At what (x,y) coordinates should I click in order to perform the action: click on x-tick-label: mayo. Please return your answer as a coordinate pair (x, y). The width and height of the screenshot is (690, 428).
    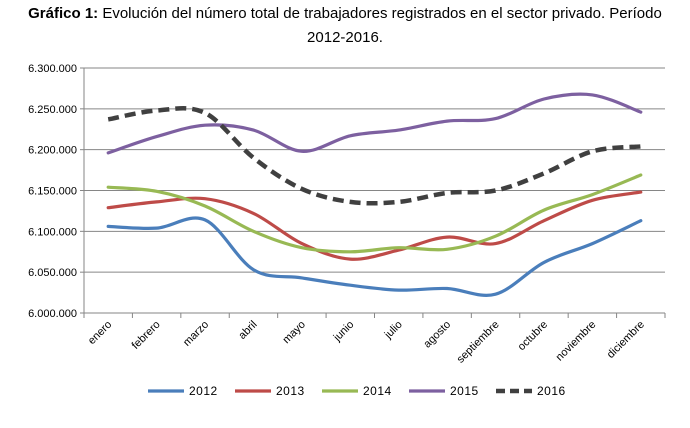
    Looking at the image, I should click on (294, 333).